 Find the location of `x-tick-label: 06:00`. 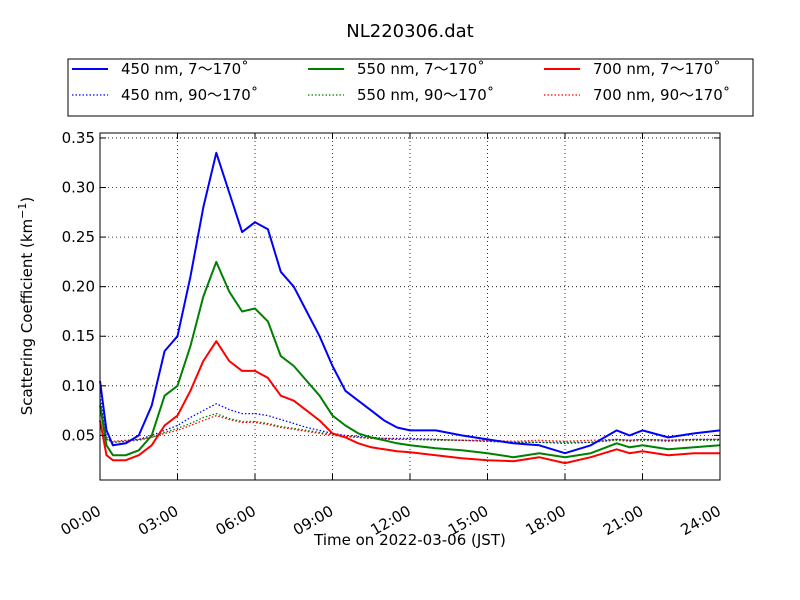

x-tick-label: 06:00 is located at coordinates (236, 520).